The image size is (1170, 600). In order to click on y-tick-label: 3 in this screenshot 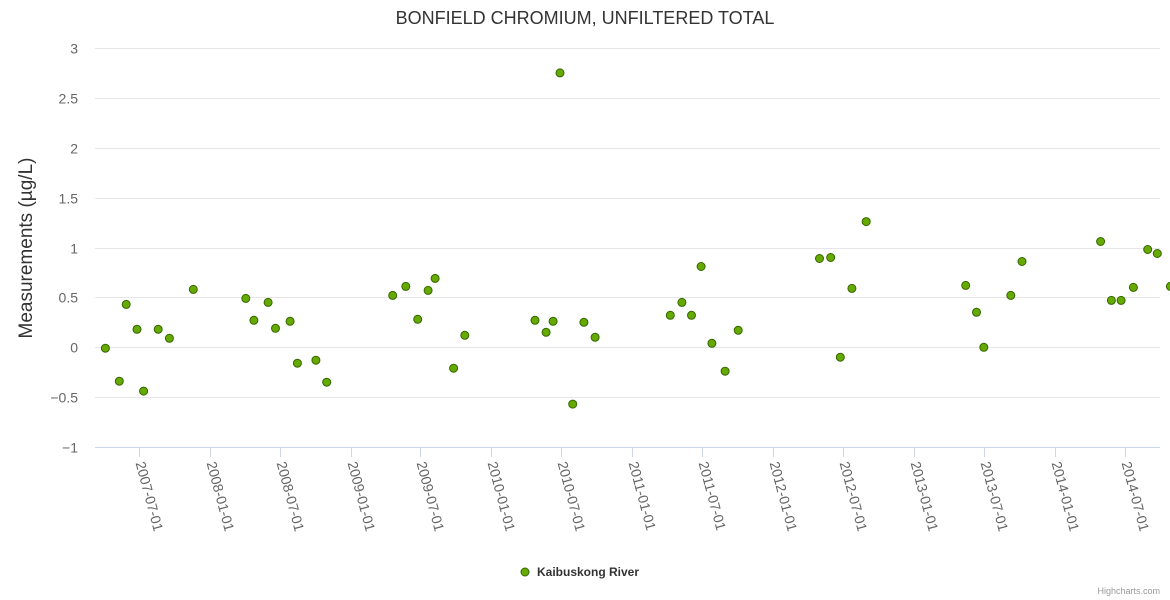, I will do `click(74, 49)`.